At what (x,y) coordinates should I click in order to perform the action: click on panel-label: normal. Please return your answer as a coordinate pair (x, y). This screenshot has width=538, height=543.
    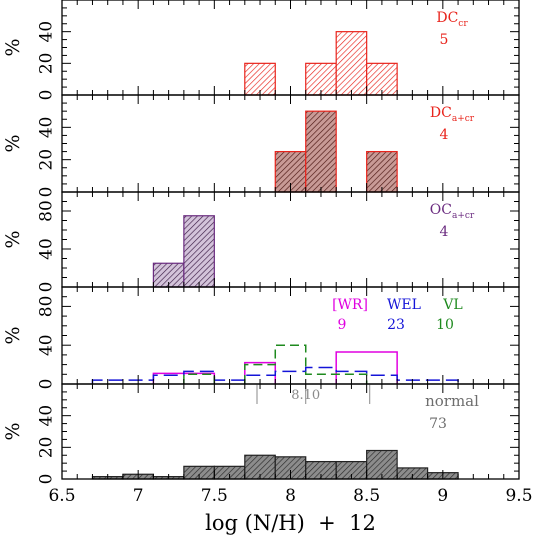
    Looking at the image, I should click on (452, 401).